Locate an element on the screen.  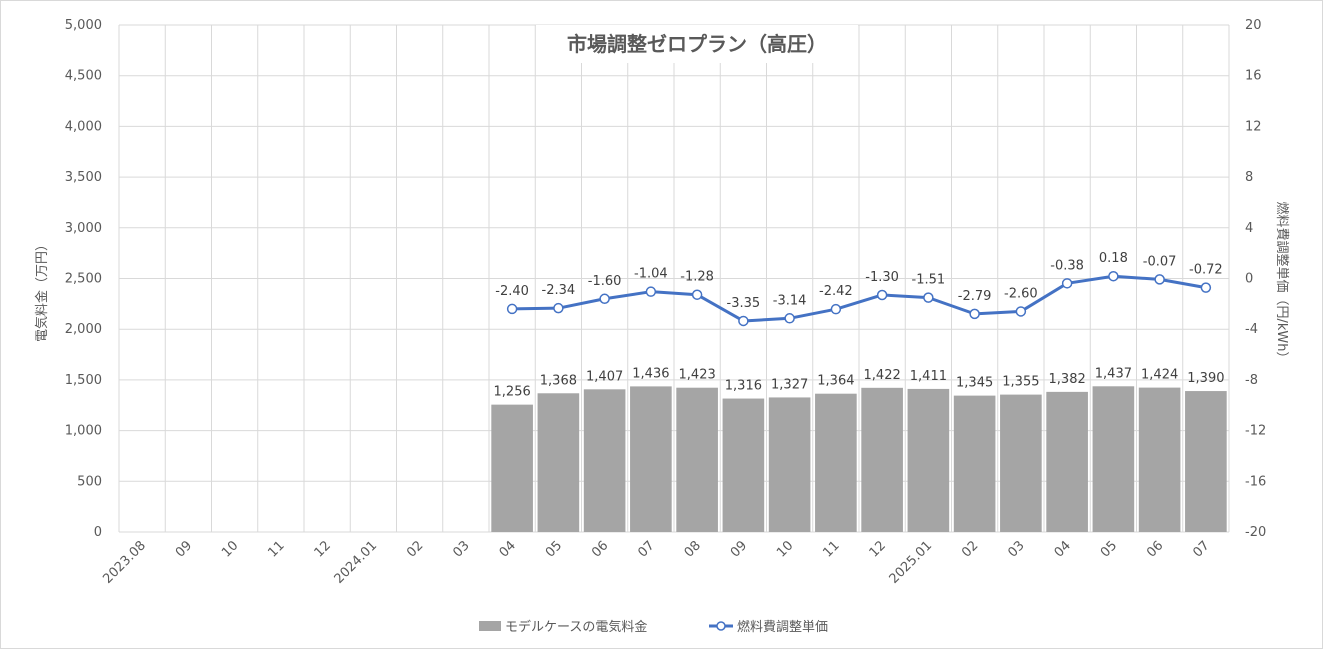
bar-data-label: 1,256 is located at coordinates (512, 392).